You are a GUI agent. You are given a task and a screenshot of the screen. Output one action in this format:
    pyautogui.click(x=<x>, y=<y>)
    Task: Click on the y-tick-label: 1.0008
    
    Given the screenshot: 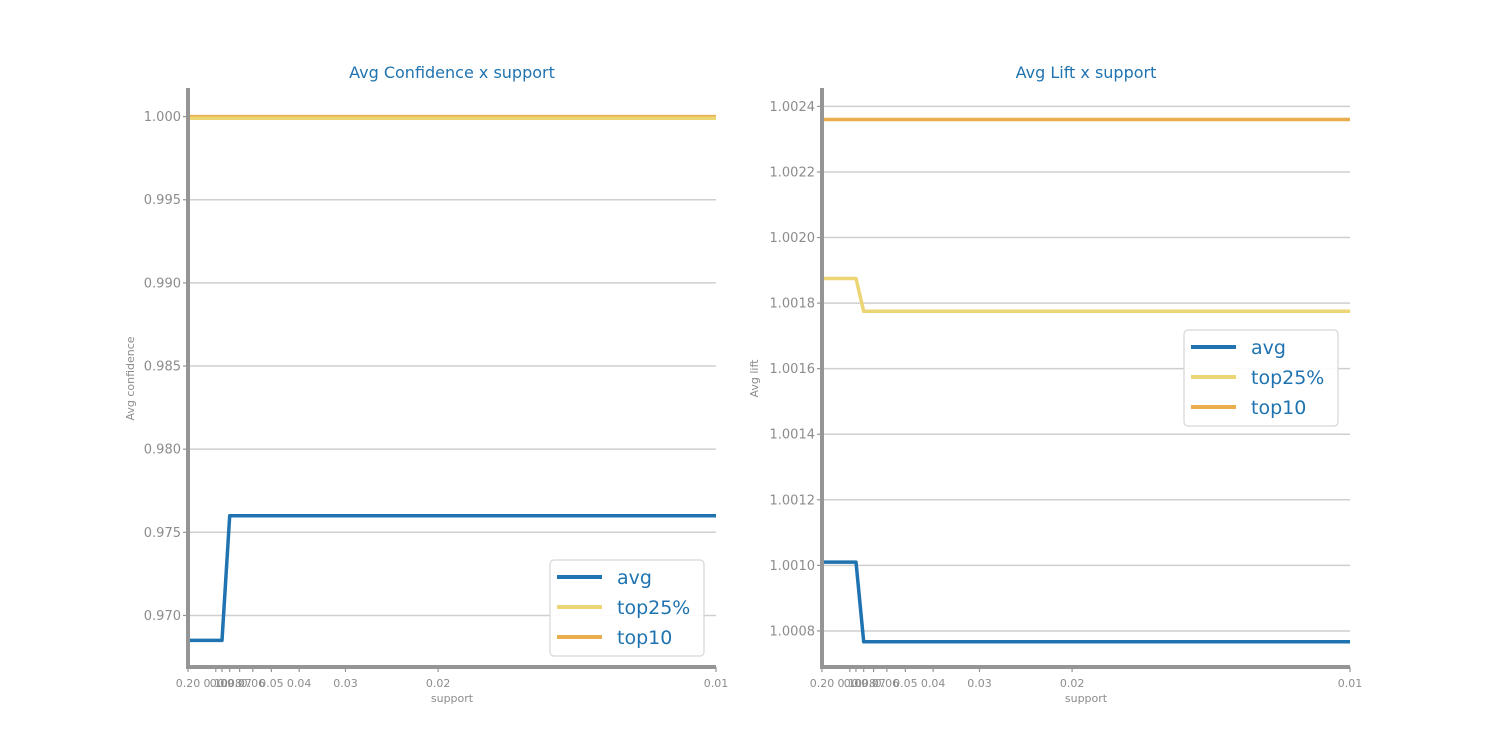 What is the action you would take?
    pyautogui.click(x=793, y=631)
    